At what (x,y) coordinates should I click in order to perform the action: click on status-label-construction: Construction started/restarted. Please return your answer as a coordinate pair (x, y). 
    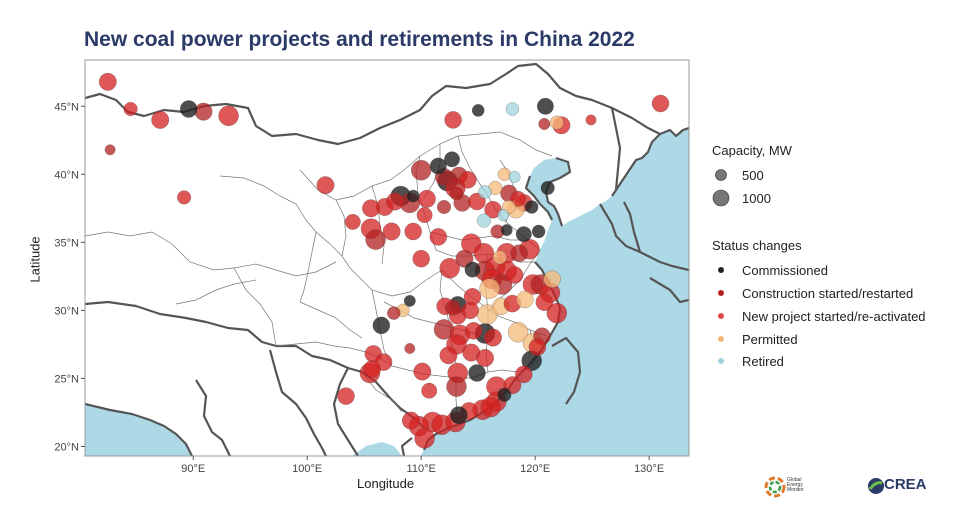
    Looking at the image, I should click on (828, 293).